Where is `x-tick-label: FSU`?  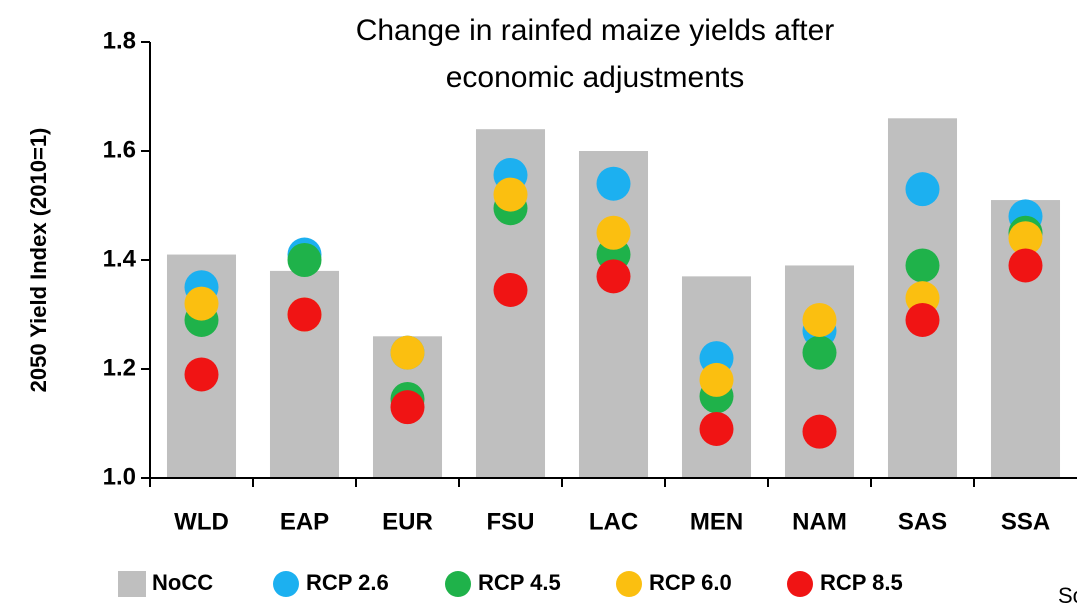
x-tick-label: FSU is located at coordinates (511, 521).